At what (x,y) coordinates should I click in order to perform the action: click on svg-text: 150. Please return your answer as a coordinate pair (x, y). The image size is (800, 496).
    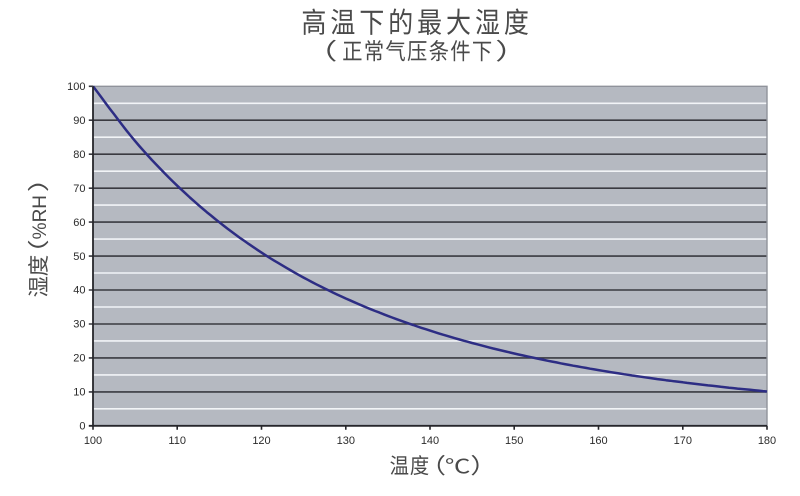
    Looking at the image, I should click on (514, 441).